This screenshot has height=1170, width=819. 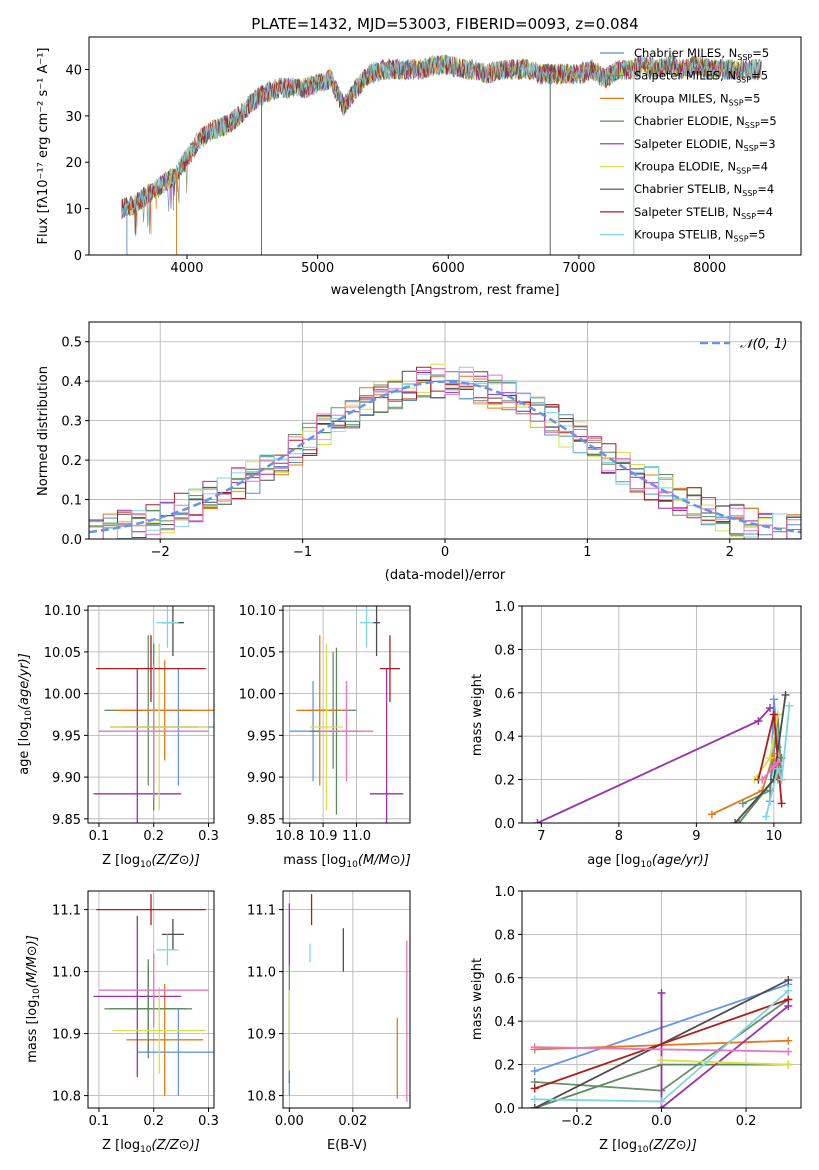 I want to click on legend-label: Chabrier STELIB, NSSP=4, so click(x=704, y=190).